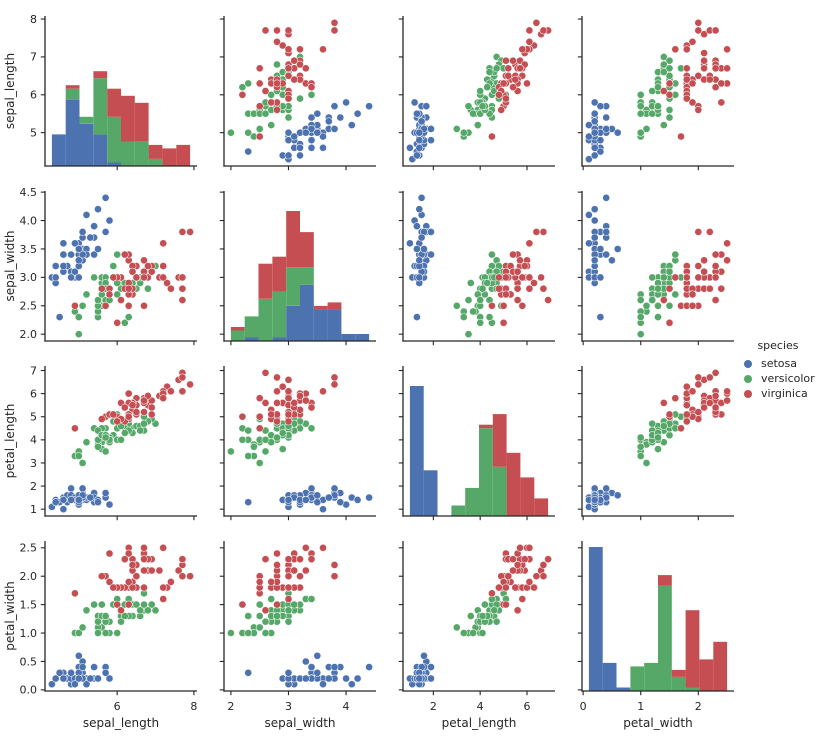 The image size is (821, 737). I want to click on y-tick-label: 4.5, so click(29, 192).